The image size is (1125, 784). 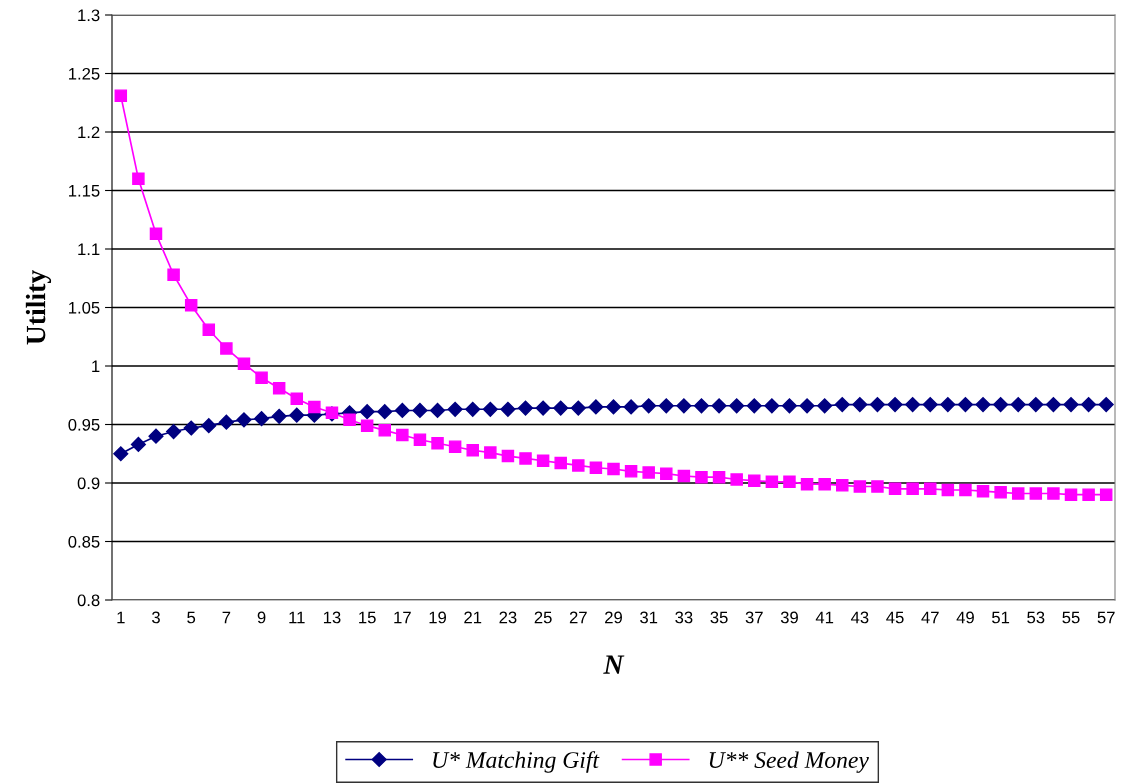 What do you see at coordinates (789, 762) in the screenshot?
I see `legend-label: U** Seed Money` at bounding box center [789, 762].